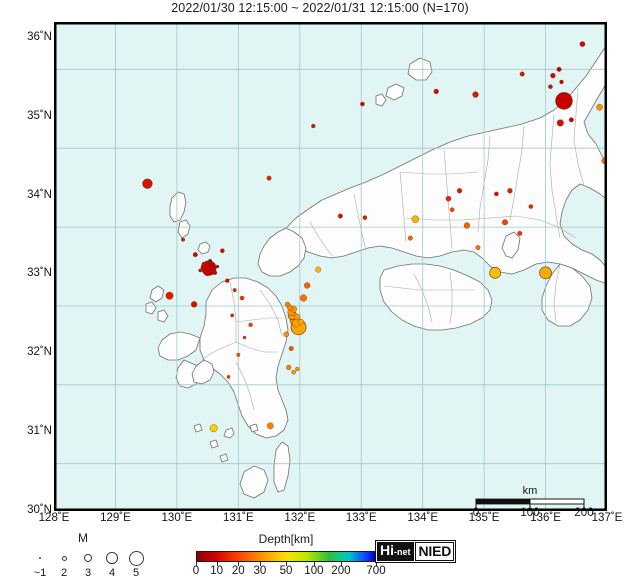 This screenshot has height=579, width=640. What do you see at coordinates (434, 551) in the screenshot?
I see `nied-wordmark: NIED` at bounding box center [434, 551].